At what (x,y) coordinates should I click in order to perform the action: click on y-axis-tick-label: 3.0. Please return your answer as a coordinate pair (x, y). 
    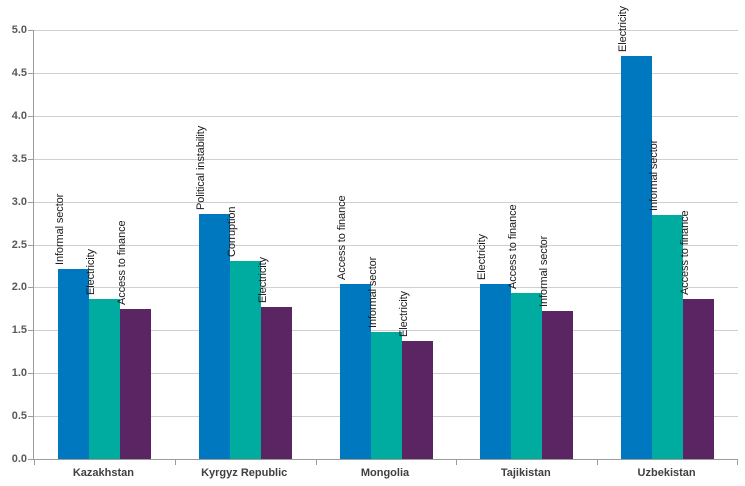
    Looking at the image, I should click on (19, 201).